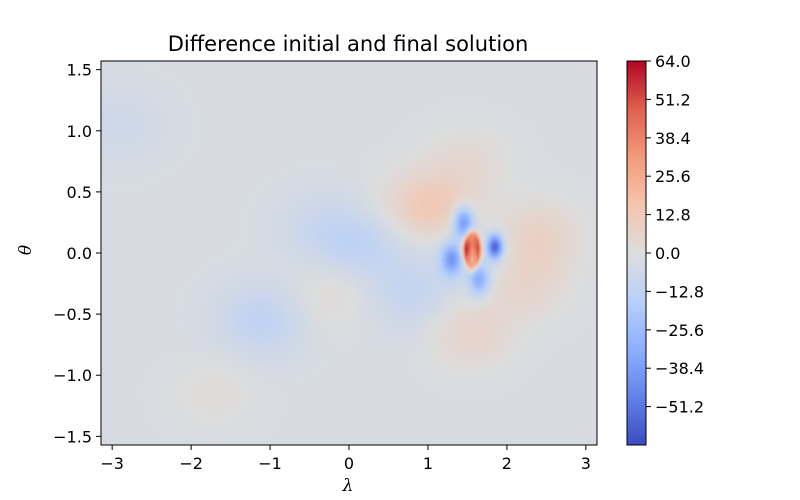  What do you see at coordinates (270, 463) in the screenshot?
I see `x-tick-label: −1` at bounding box center [270, 463].